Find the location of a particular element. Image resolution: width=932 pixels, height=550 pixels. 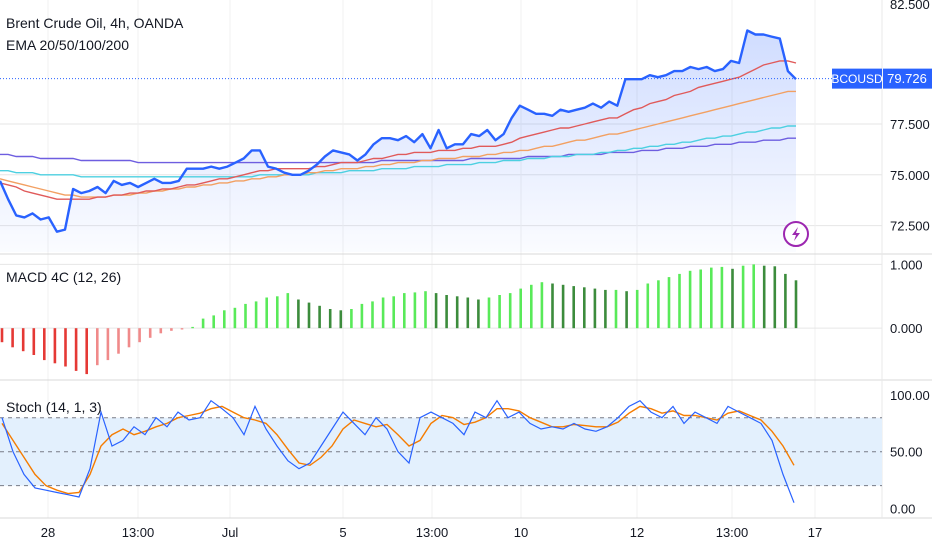

stoch-d-line is located at coordinates (398, 450).